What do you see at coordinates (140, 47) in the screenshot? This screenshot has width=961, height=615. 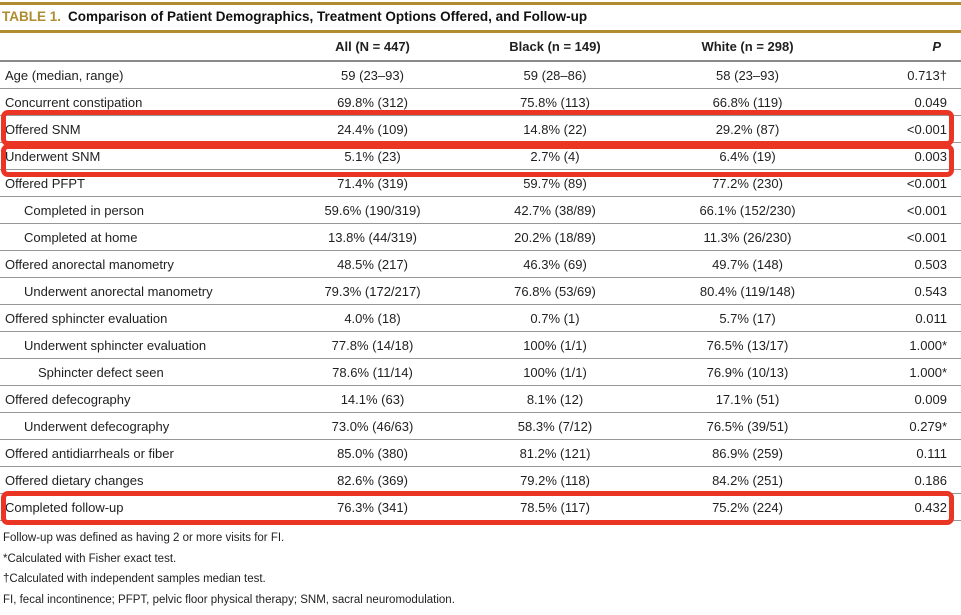 I see `col-header-blank` at bounding box center [140, 47].